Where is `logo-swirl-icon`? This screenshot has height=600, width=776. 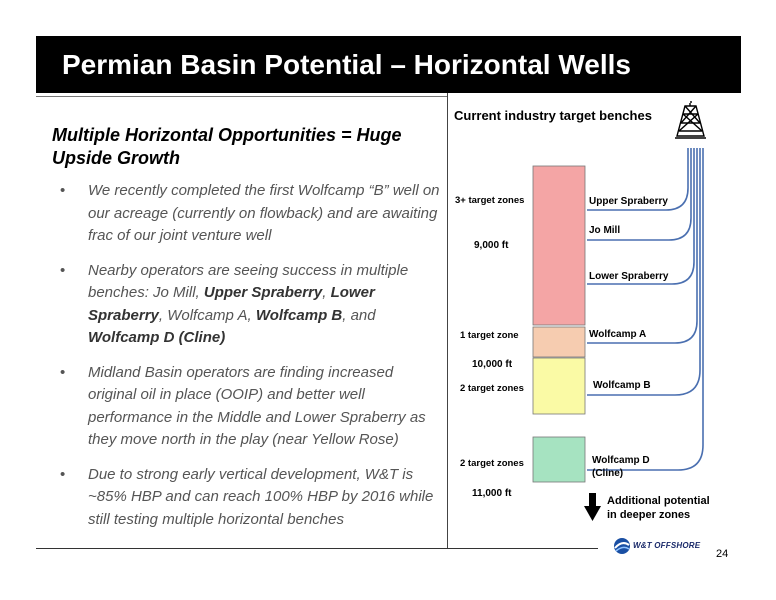
logo-swirl-icon is located at coordinates (622, 546).